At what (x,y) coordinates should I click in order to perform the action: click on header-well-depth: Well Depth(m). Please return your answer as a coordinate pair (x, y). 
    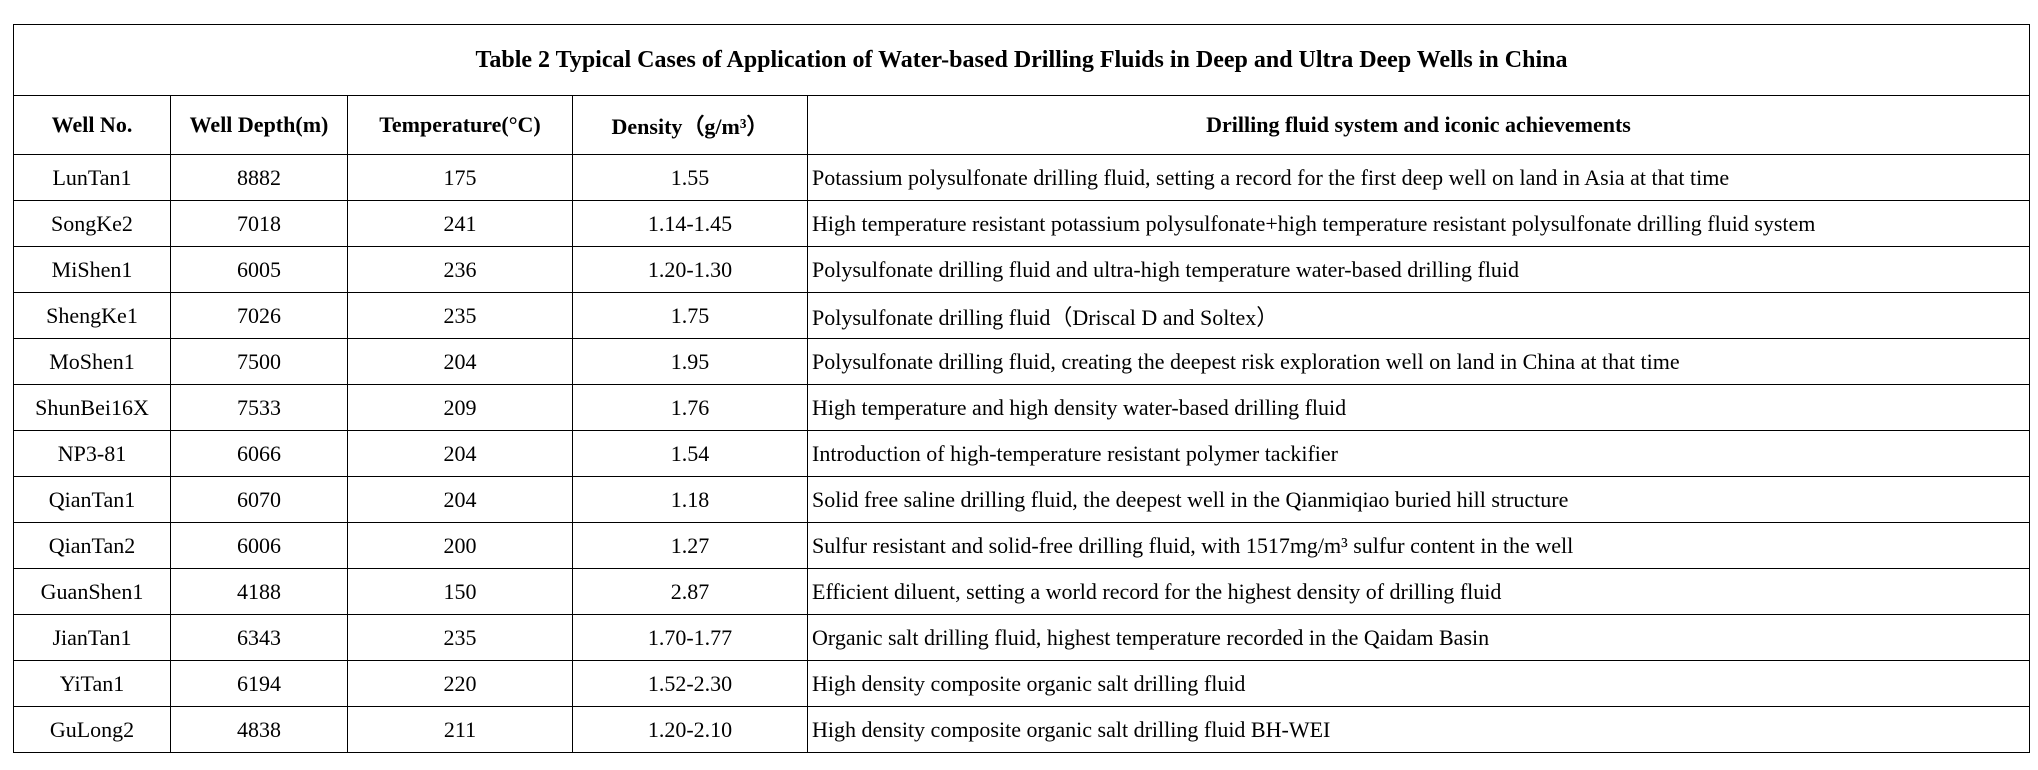
    Looking at the image, I should click on (259, 125).